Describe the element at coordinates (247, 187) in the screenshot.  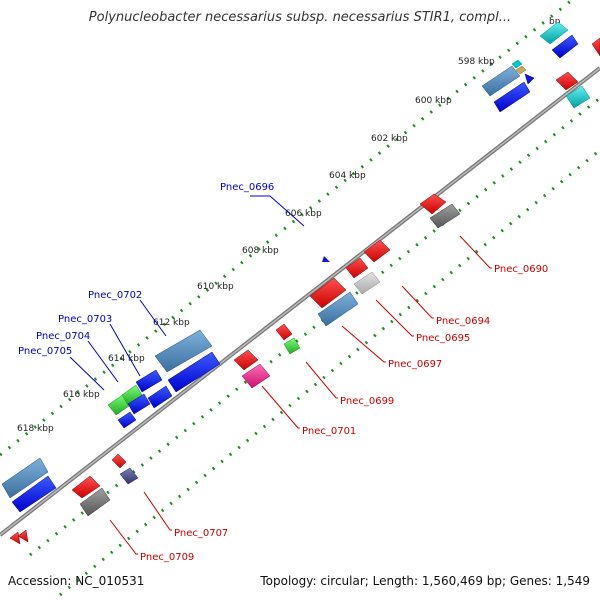
I see `gene-label: Pnec_0696` at that location.